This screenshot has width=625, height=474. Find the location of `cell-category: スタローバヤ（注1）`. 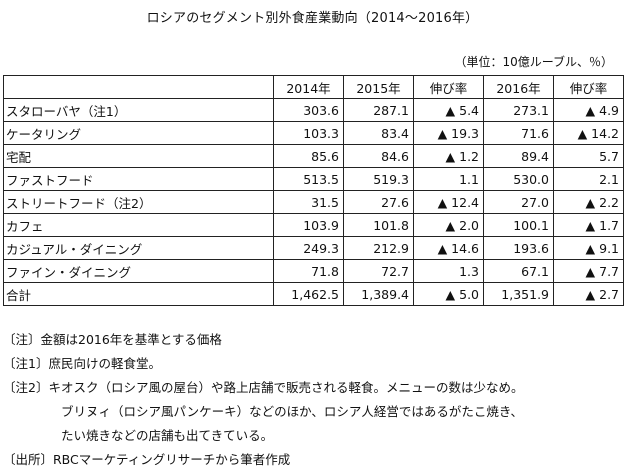

cell-category: スタローバヤ（注1） is located at coordinates (138, 110).